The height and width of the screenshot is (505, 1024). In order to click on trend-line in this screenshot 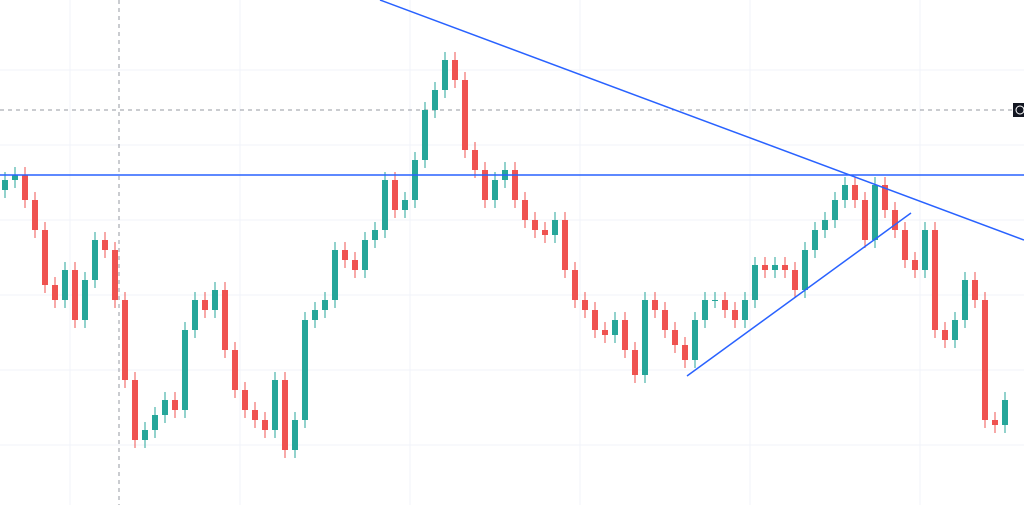, I will do `click(799, 294)`.